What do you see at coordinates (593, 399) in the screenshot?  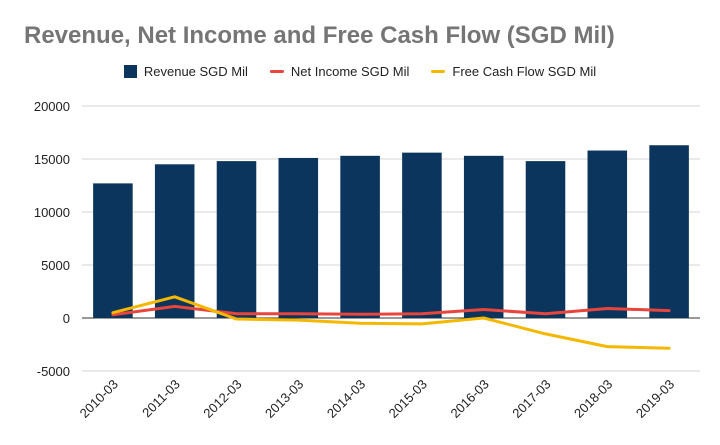 I see `x-tick-label: 2018-03` at bounding box center [593, 399].